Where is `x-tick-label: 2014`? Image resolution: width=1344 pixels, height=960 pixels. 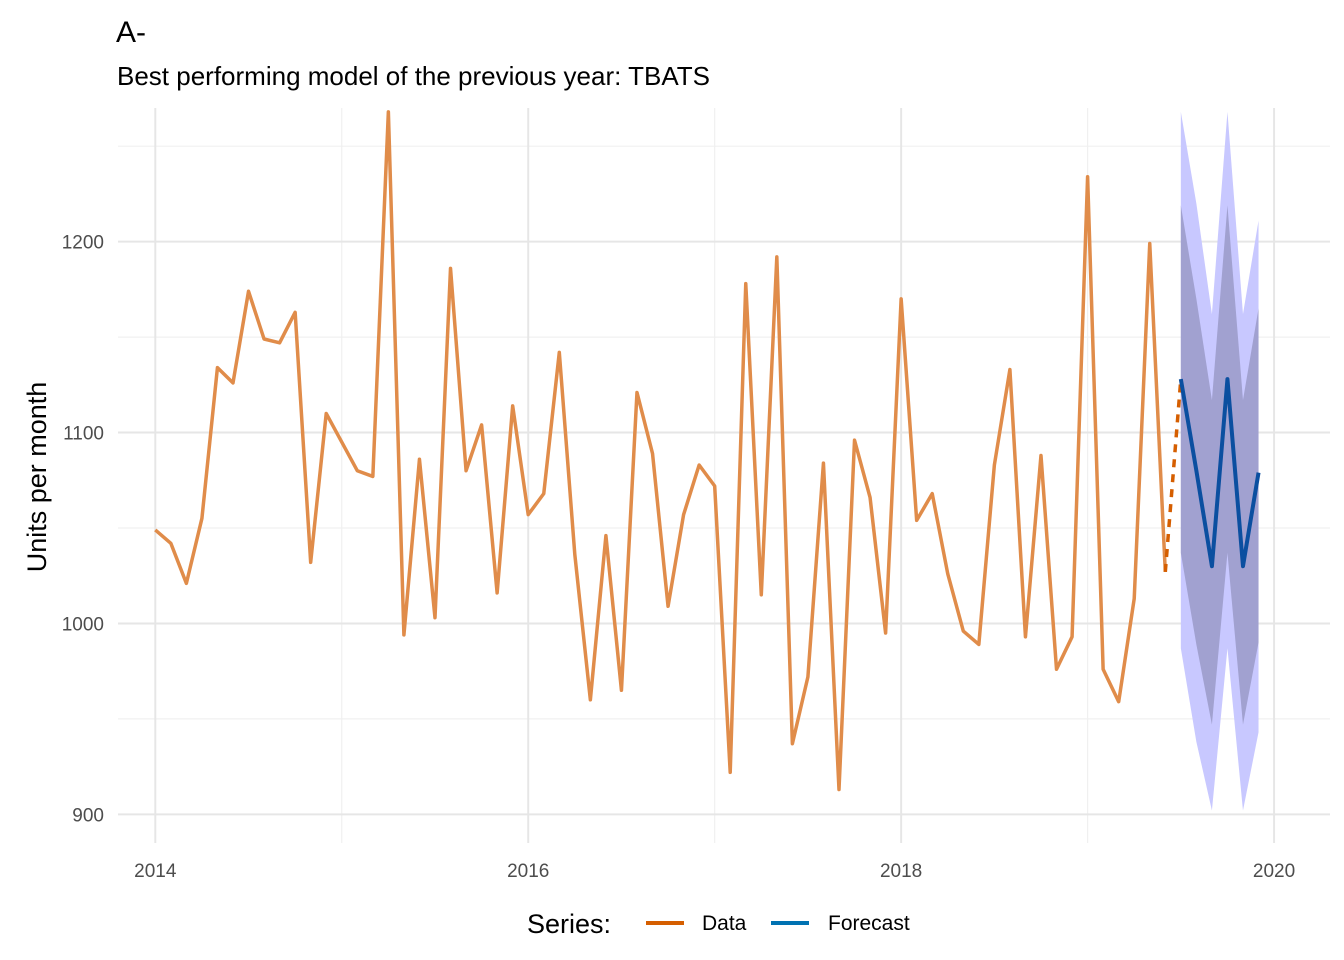 x-tick-label: 2014 is located at coordinates (155, 871).